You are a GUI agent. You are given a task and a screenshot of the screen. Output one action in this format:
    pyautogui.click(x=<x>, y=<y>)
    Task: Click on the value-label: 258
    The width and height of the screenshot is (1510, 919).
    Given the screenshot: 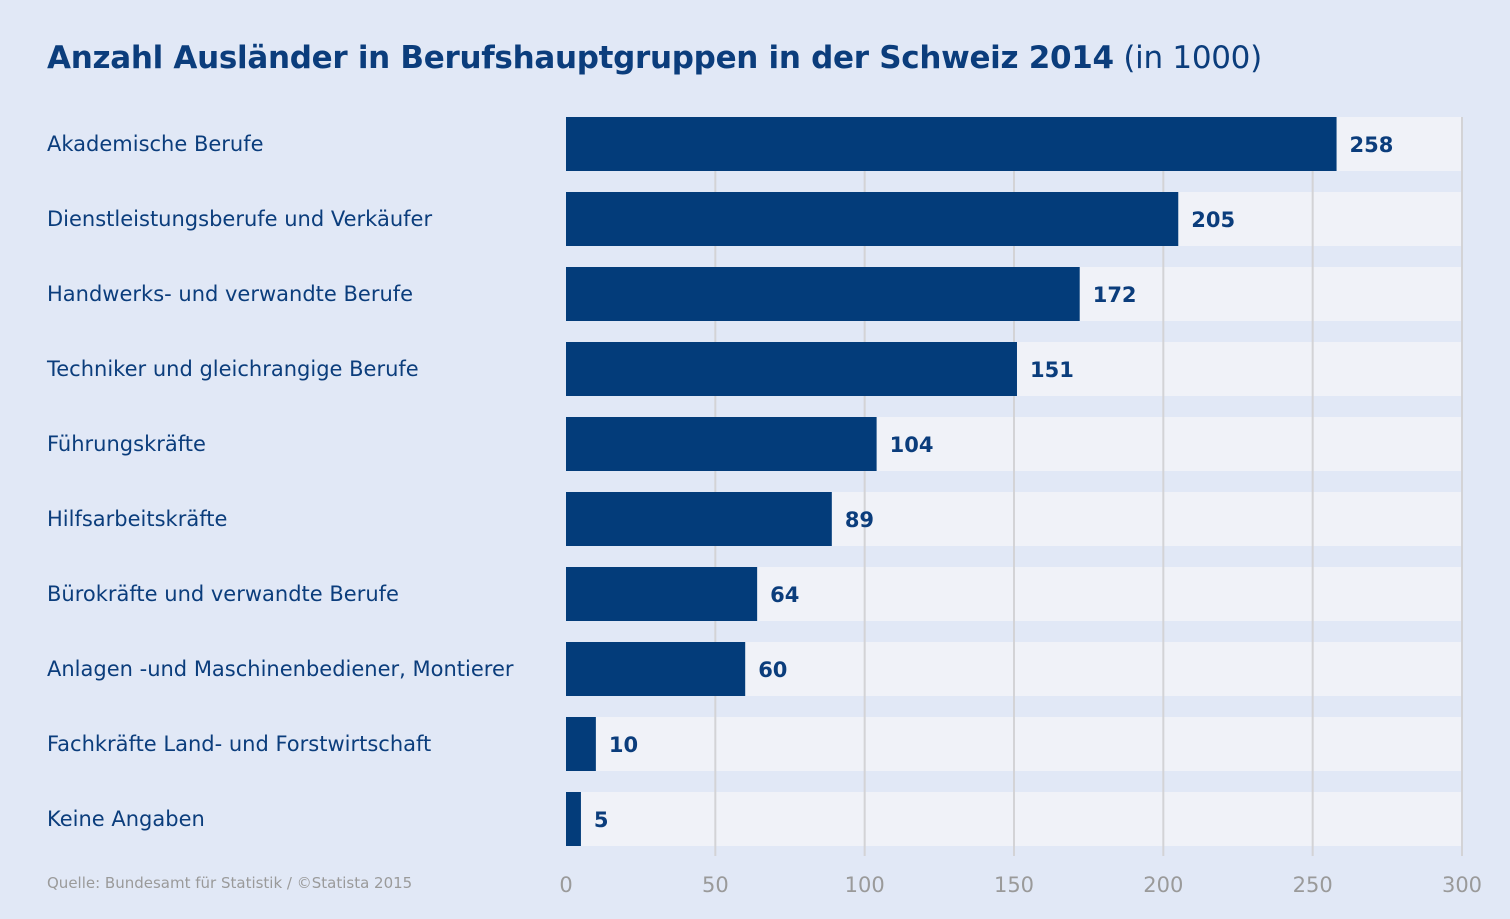 What is the action you would take?
    pyautogui.click(x=1372, y=145)
    